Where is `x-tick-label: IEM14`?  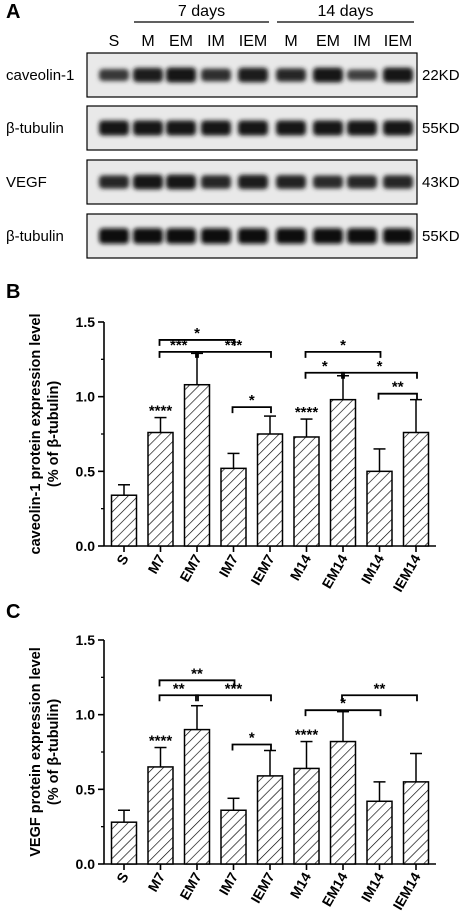 x-tick-label: IEM14 is located at coordinates (407, 572).